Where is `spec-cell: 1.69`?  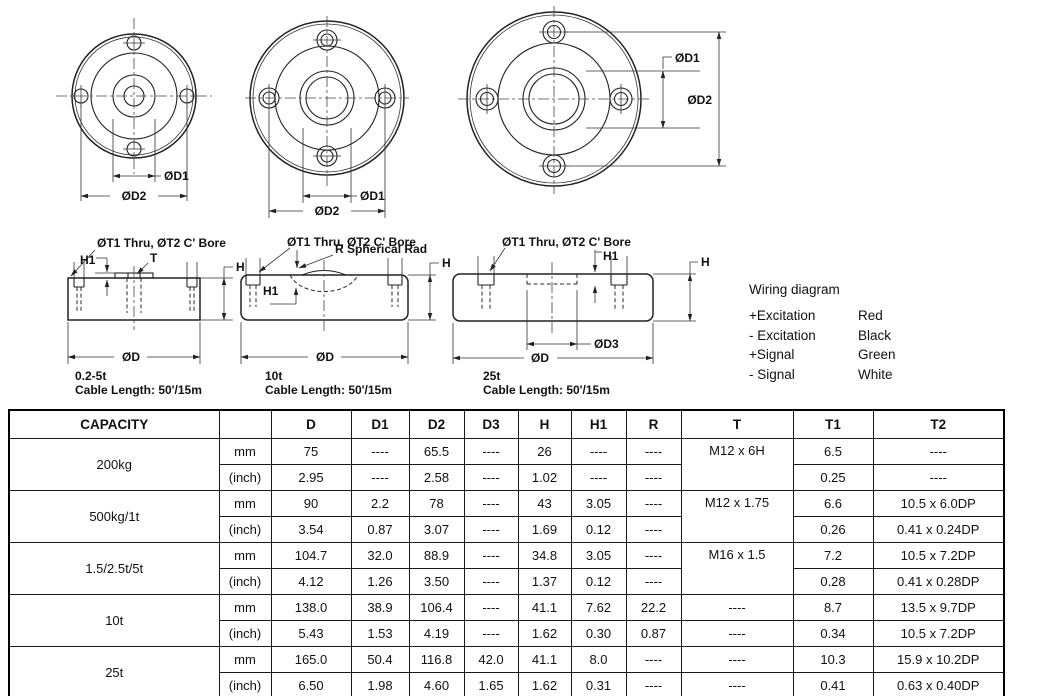 spec-cell: 1.69 is located at coordinates (544, 529).